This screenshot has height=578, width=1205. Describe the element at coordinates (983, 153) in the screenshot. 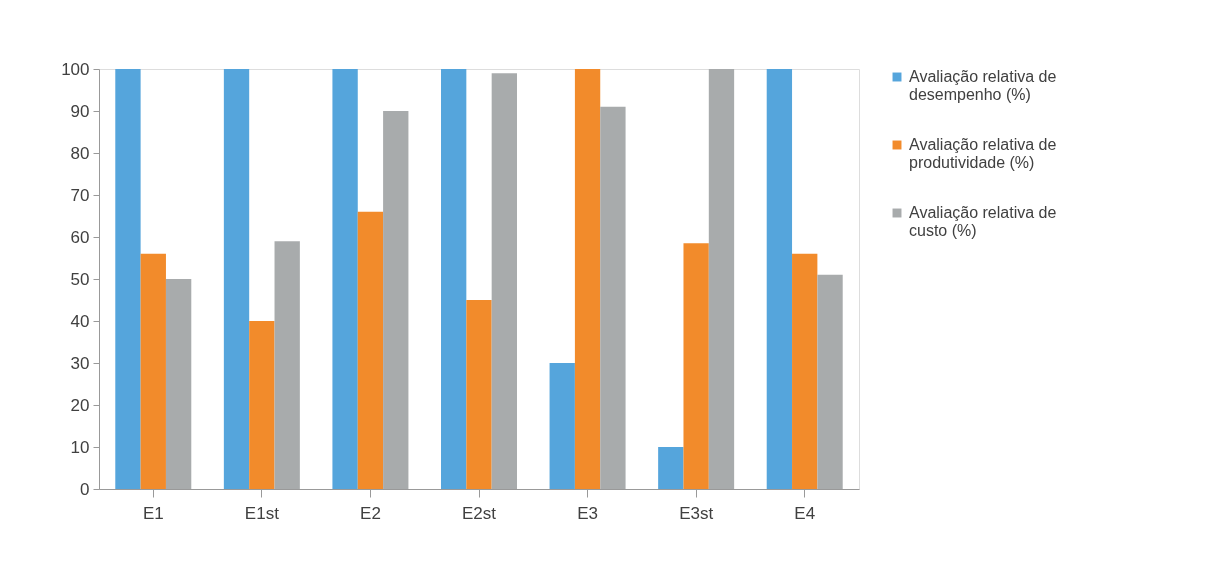

I see `legend-label: Avaliação relativa de produtividade (%)` at that location.